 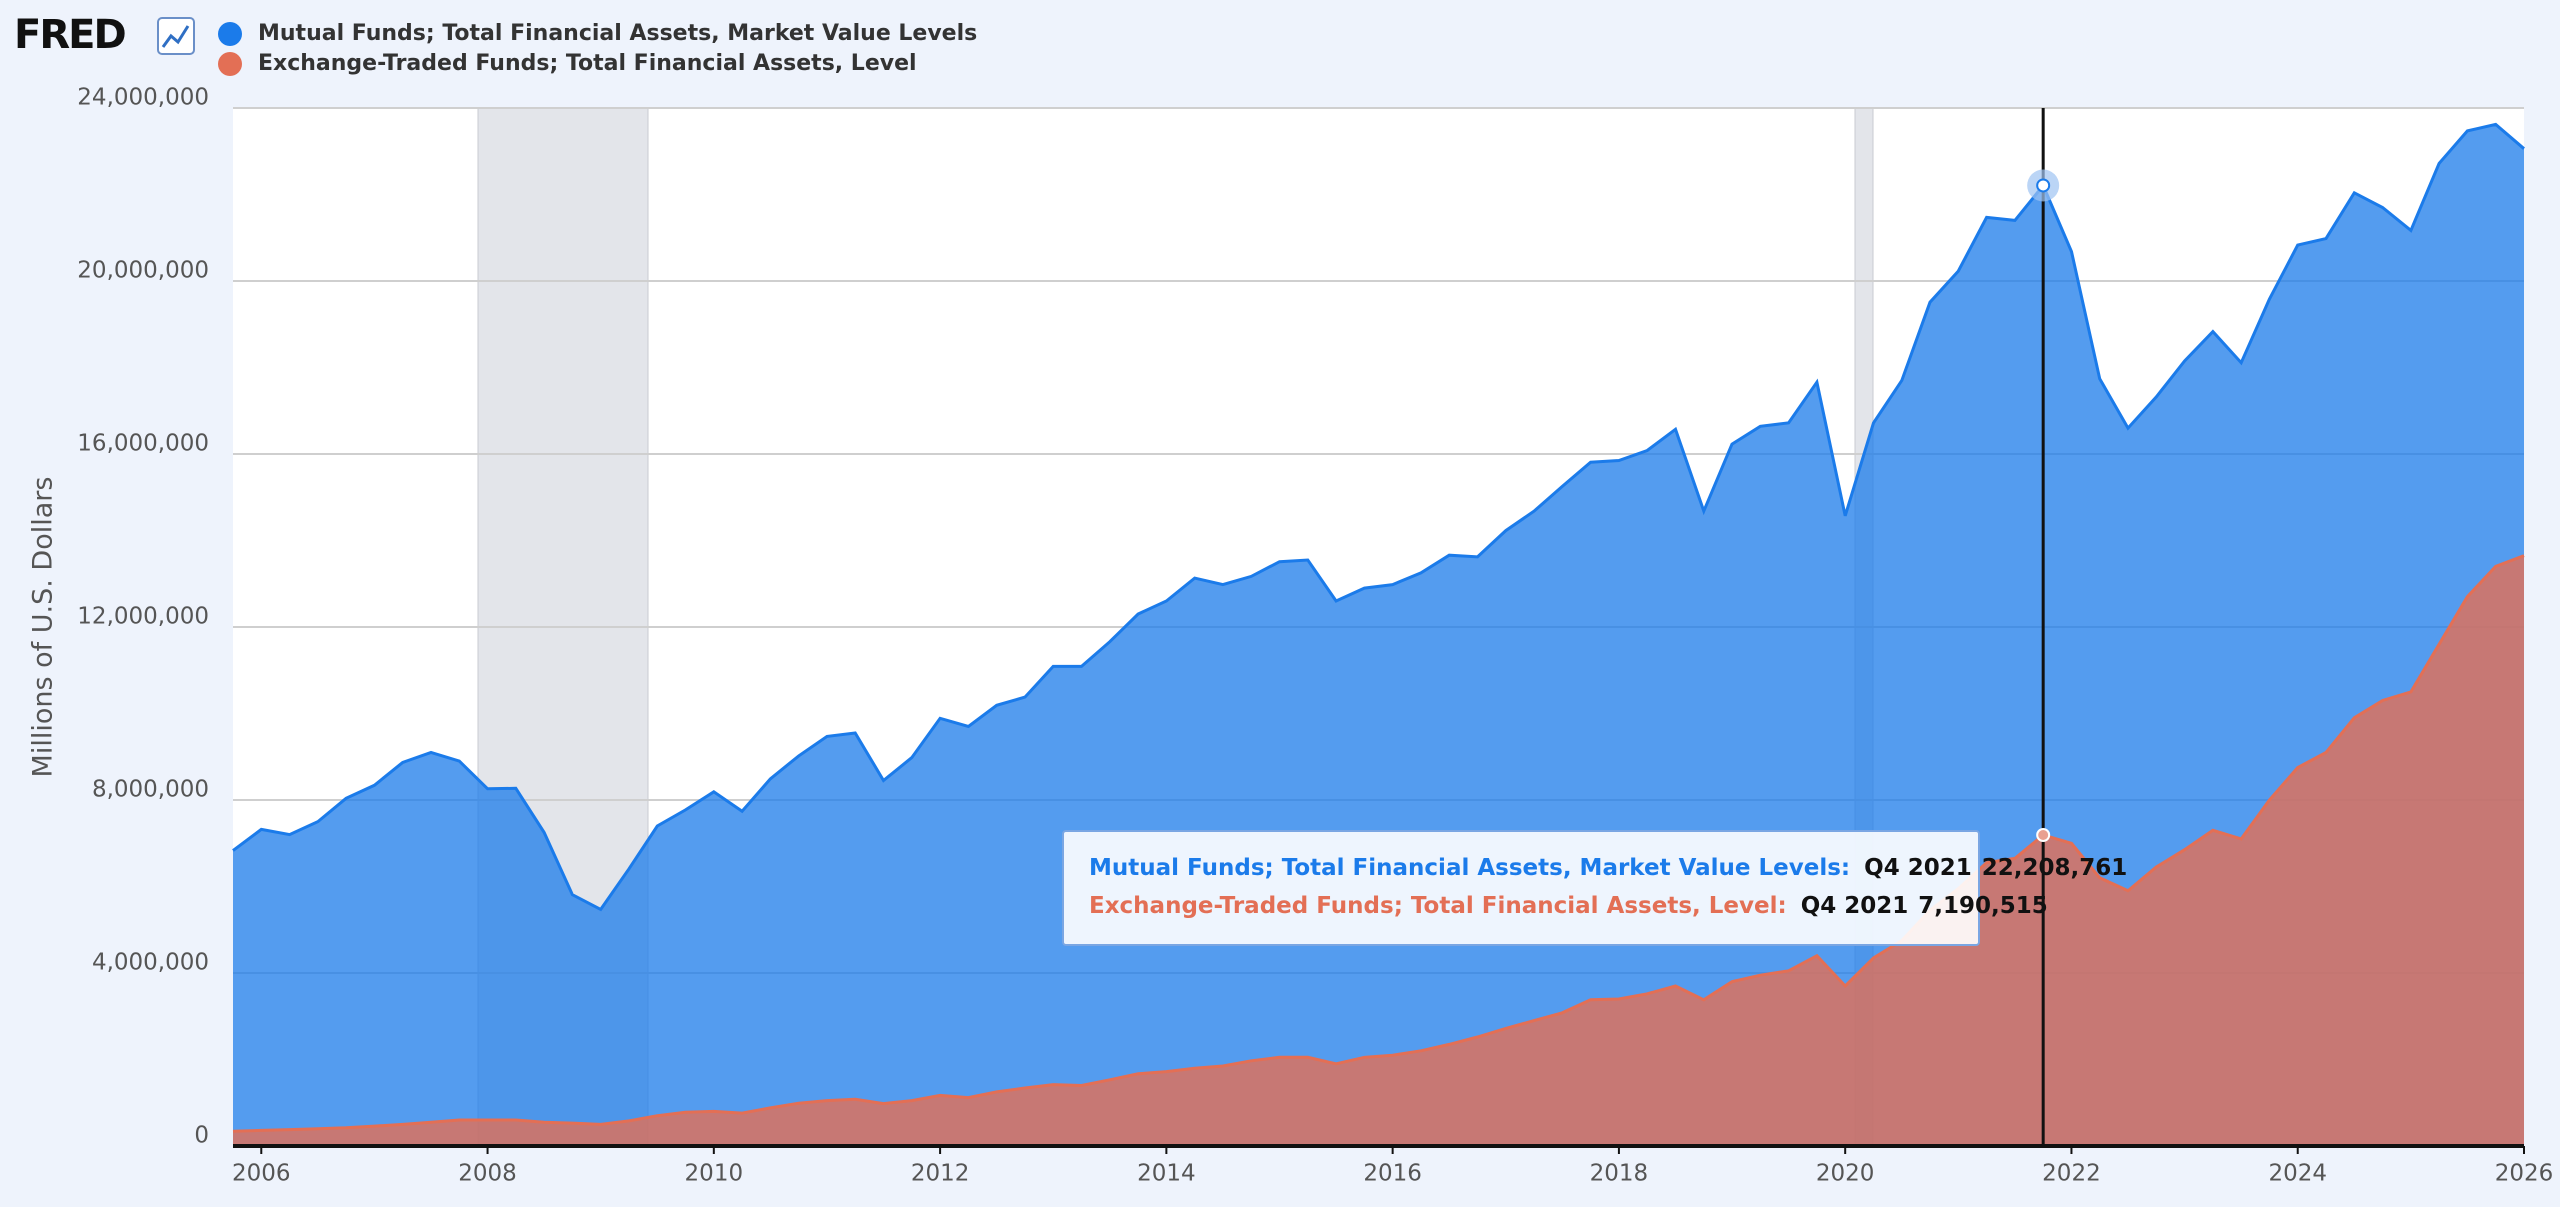 I want to click on logo-icon, so click(x=176, y=36).